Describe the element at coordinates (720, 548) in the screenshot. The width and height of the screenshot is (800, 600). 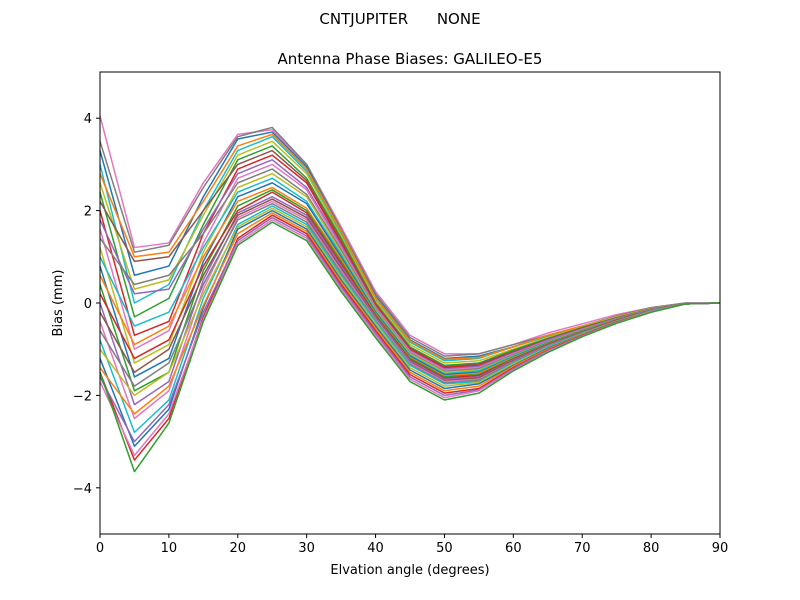
I see `x-tick-label: 90` at that location.